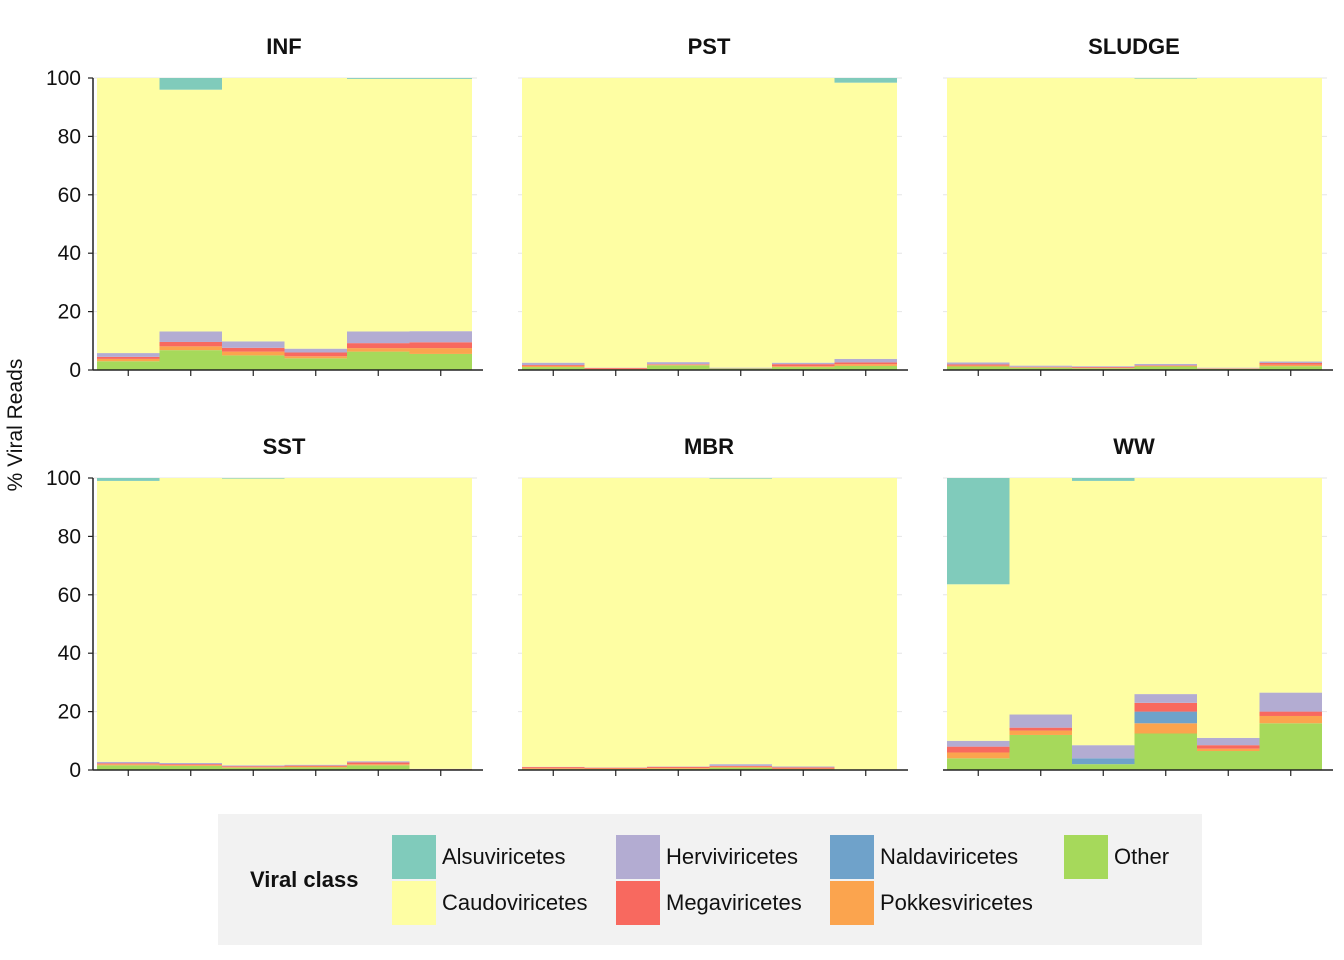 This screenshot has width=1344, height=960. I want to click on bar-segment-pst-1-other, so click(553, 368).